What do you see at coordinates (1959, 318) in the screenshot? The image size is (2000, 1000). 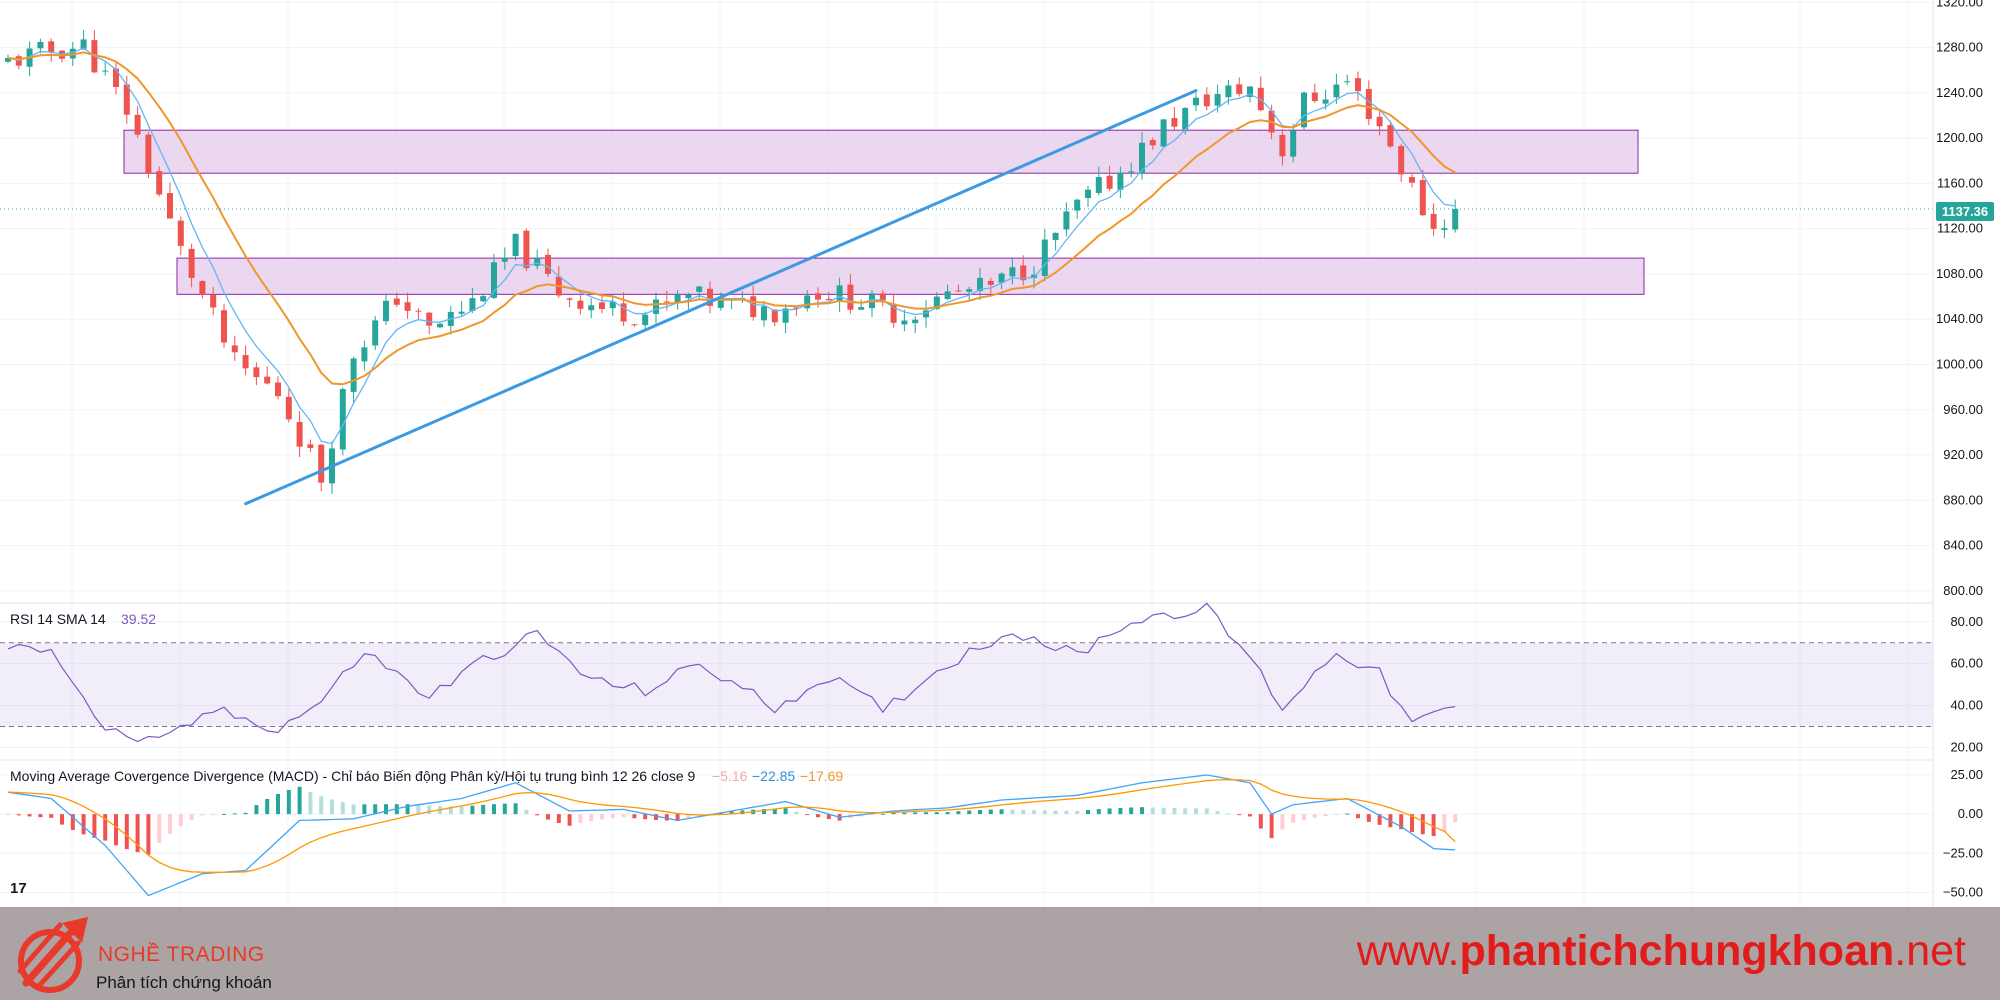 I see `price-tick-label: 1040.00` at bounding box center [1959, 318].